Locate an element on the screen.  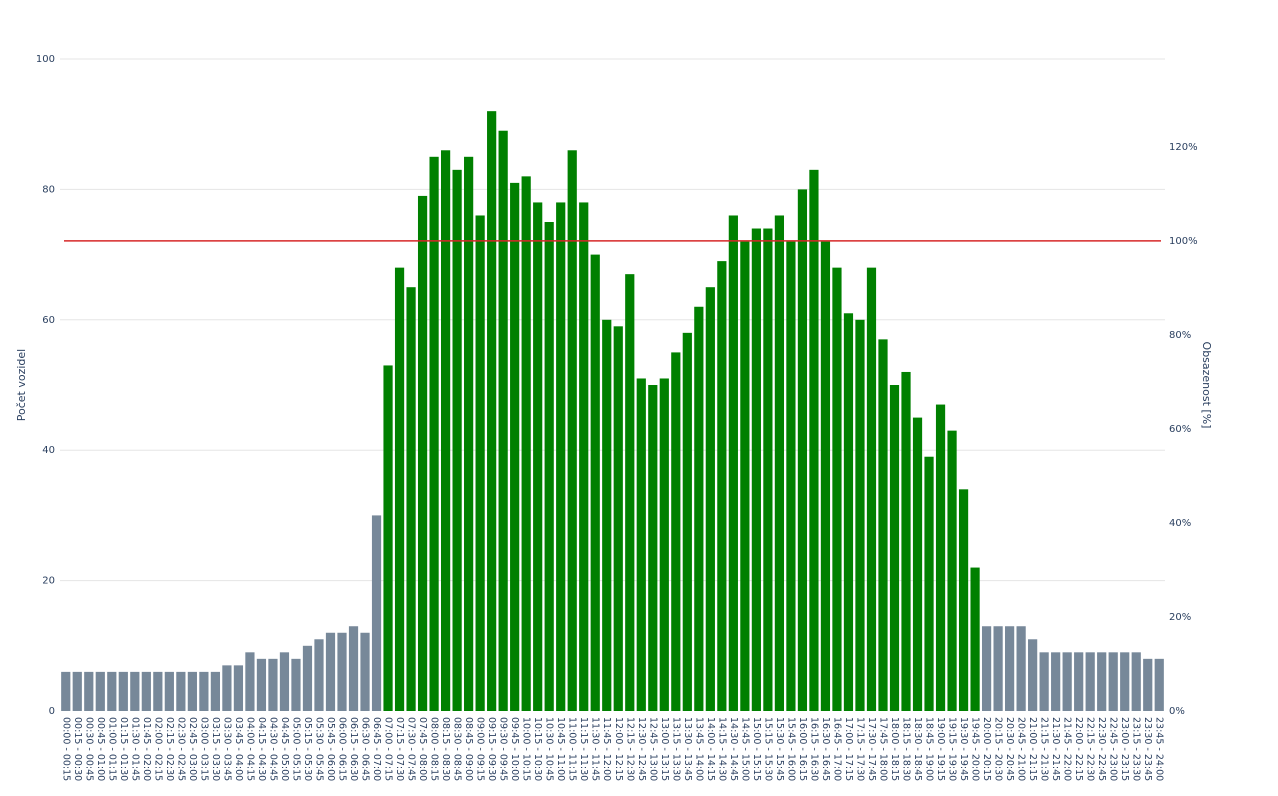
x-tick-label: 15:00 - 15:15 is located at coordinates (756, 749).